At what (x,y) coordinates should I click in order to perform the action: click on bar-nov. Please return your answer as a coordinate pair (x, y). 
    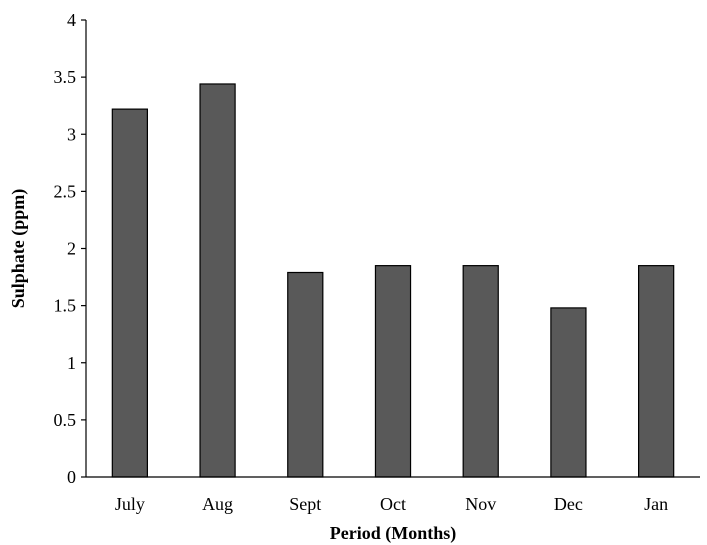
    Looking at the image, I should click on (480, 371).